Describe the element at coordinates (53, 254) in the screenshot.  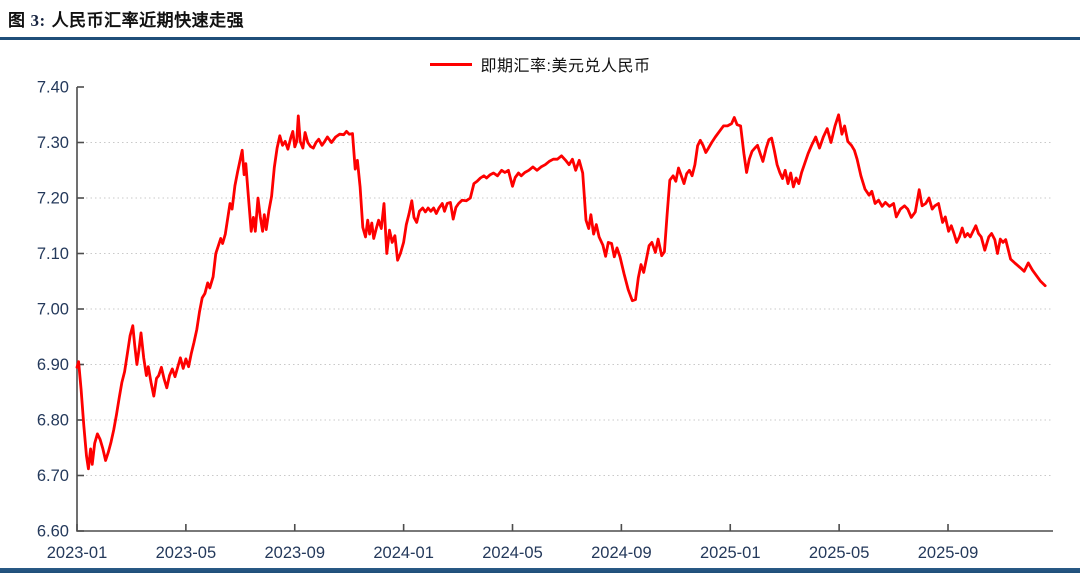
I see `y-tick-label: 7.10` at that location.